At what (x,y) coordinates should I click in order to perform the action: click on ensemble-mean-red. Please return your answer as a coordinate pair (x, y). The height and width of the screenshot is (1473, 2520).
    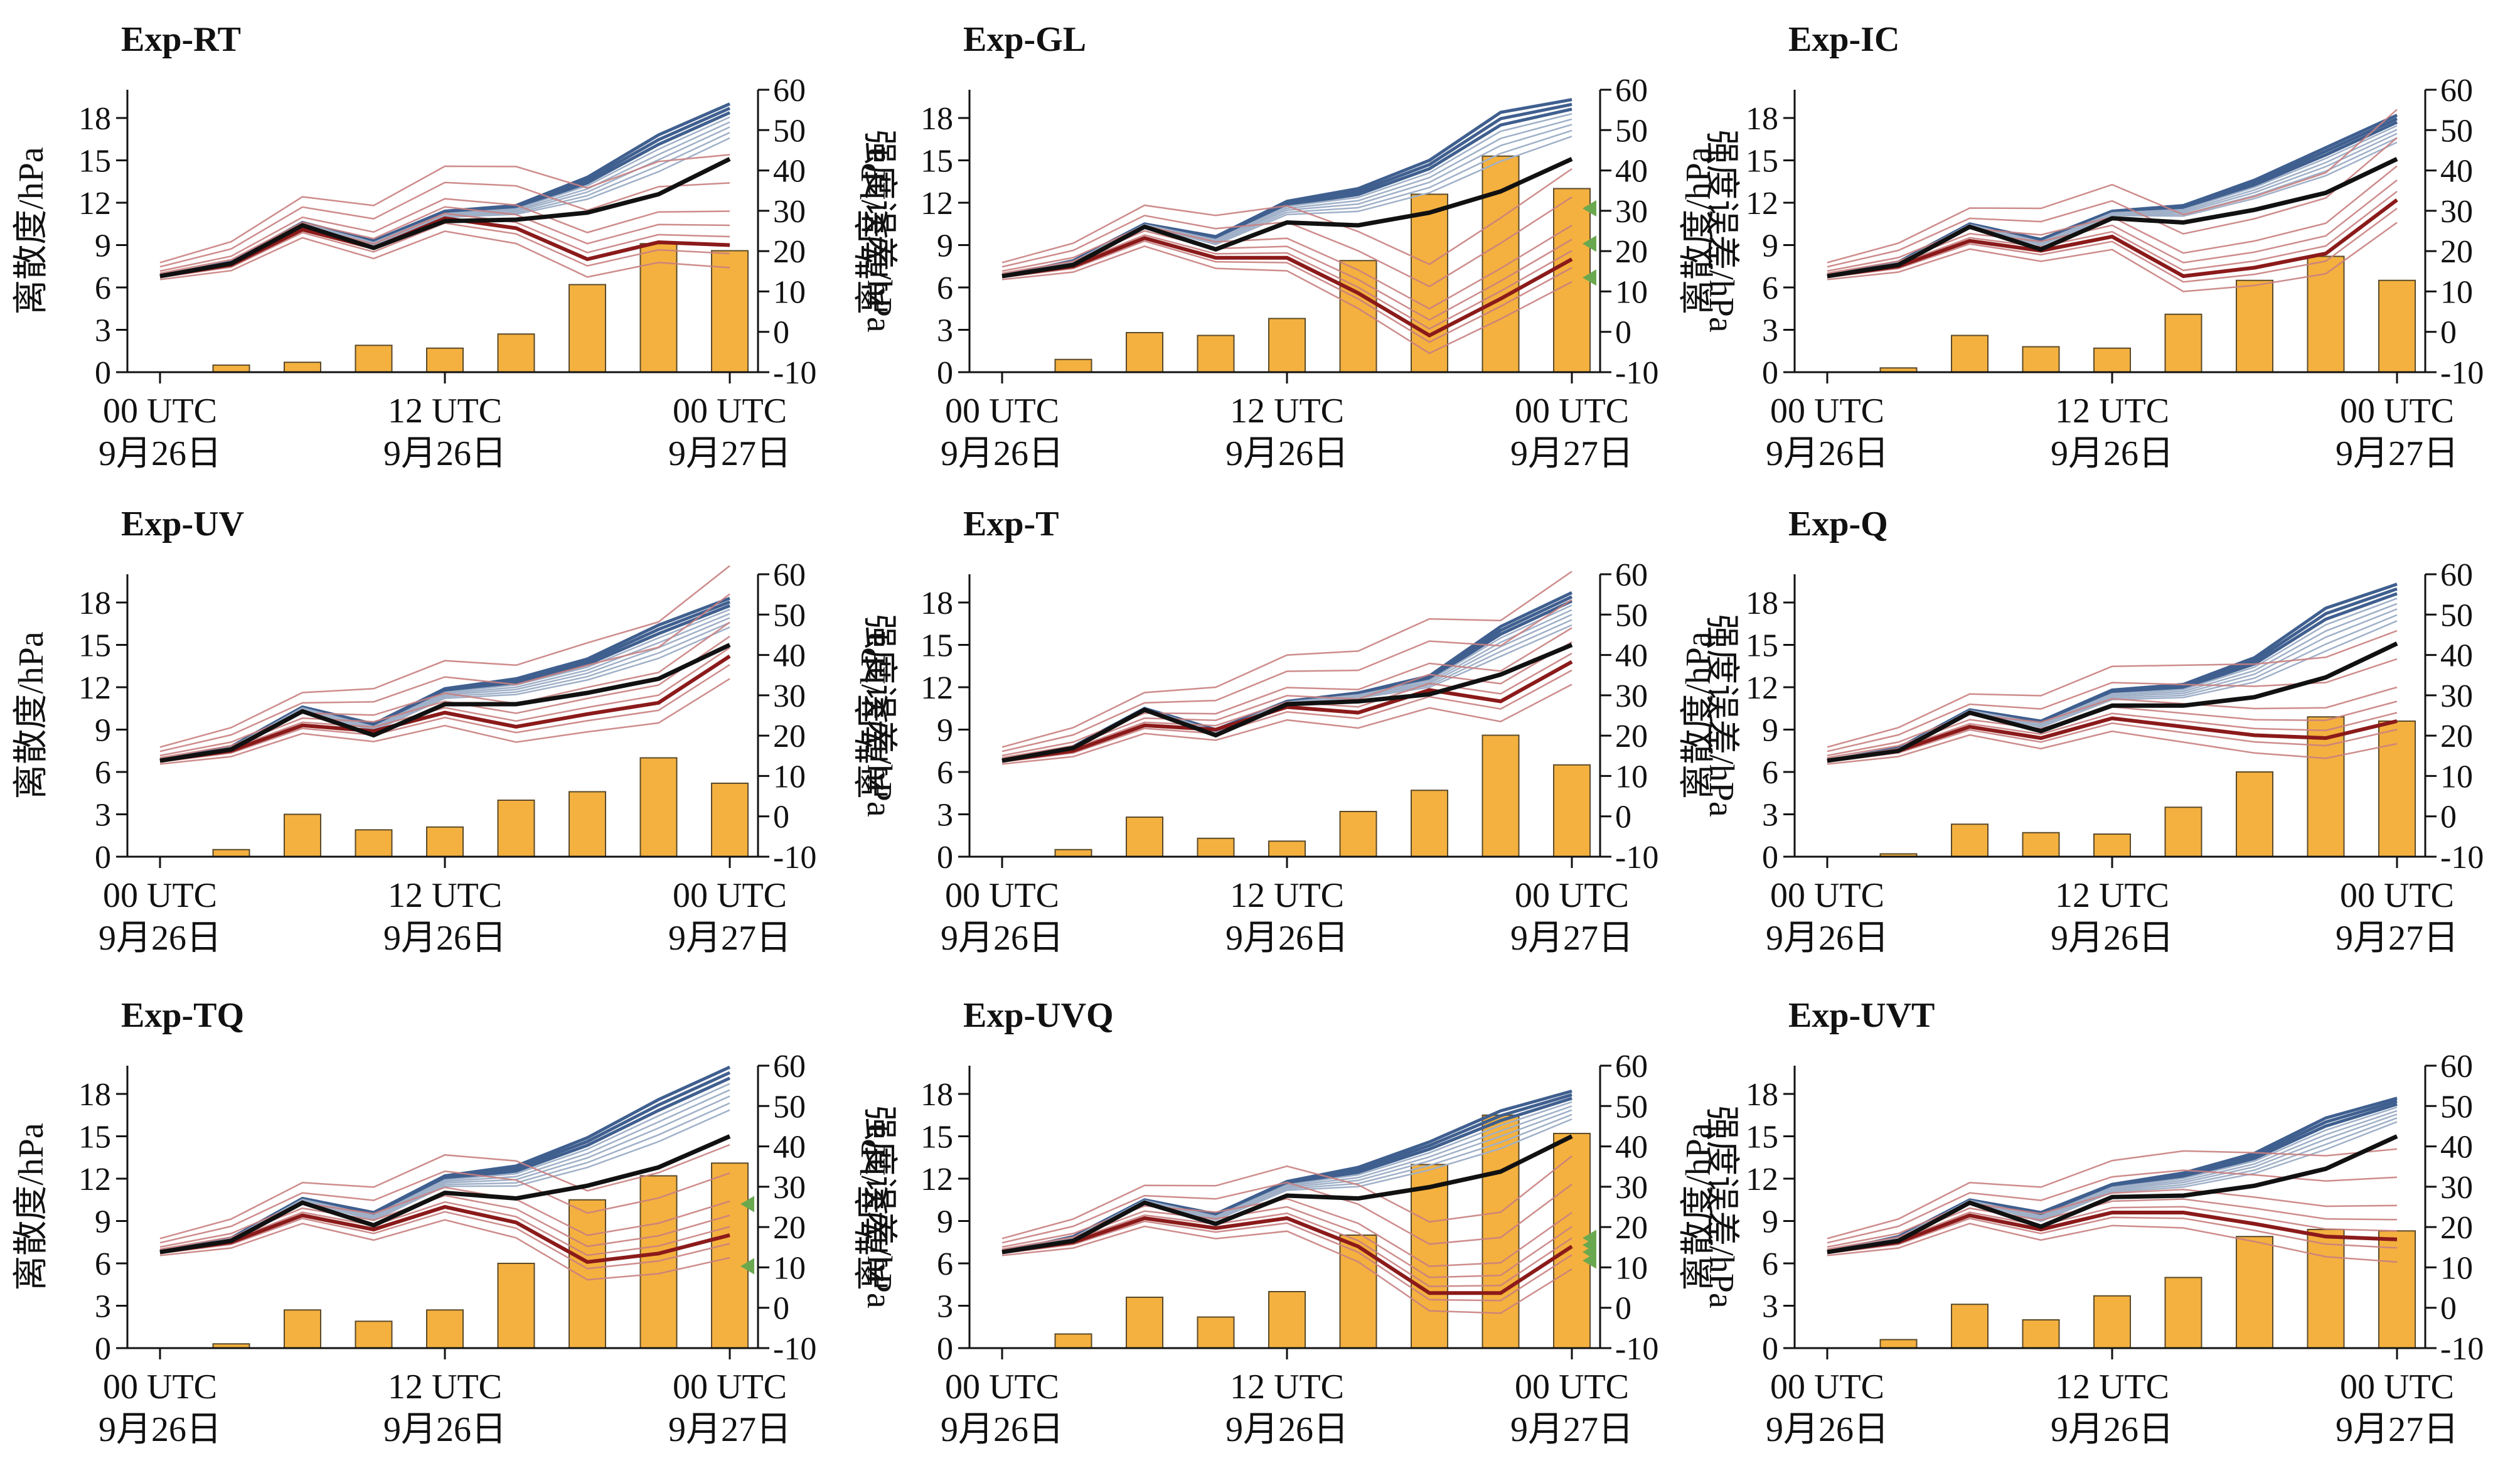
    Looking at the image, I should click on (2112, 239).